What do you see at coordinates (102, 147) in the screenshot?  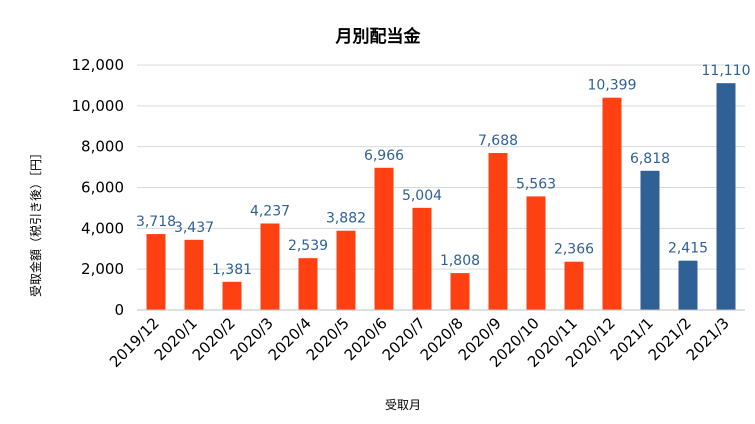 I see `y-tick-label: 8,000` at bounding box center [102, 147].